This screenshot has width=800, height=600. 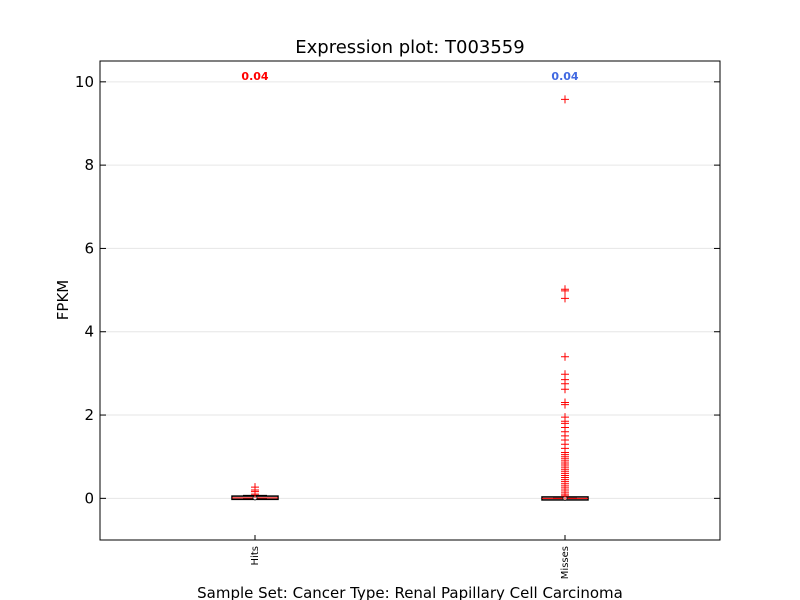 I want to click on annotation-hits: 0.04, so click(x=254, y=76).